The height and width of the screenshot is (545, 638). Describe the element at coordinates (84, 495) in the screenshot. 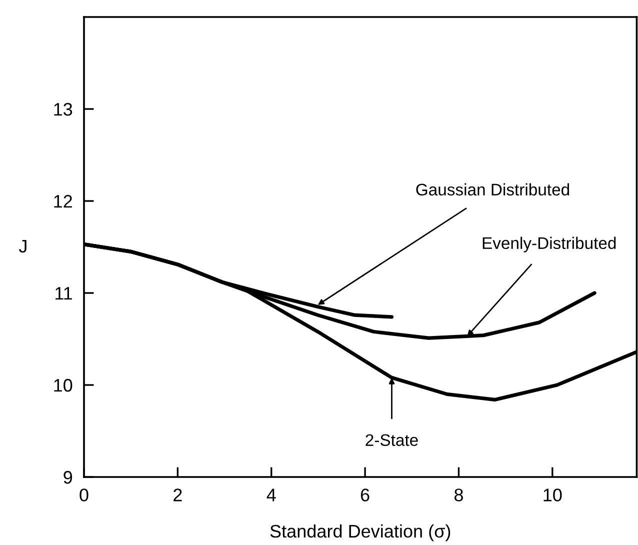

I see `x-tick-label: 0` at that location.